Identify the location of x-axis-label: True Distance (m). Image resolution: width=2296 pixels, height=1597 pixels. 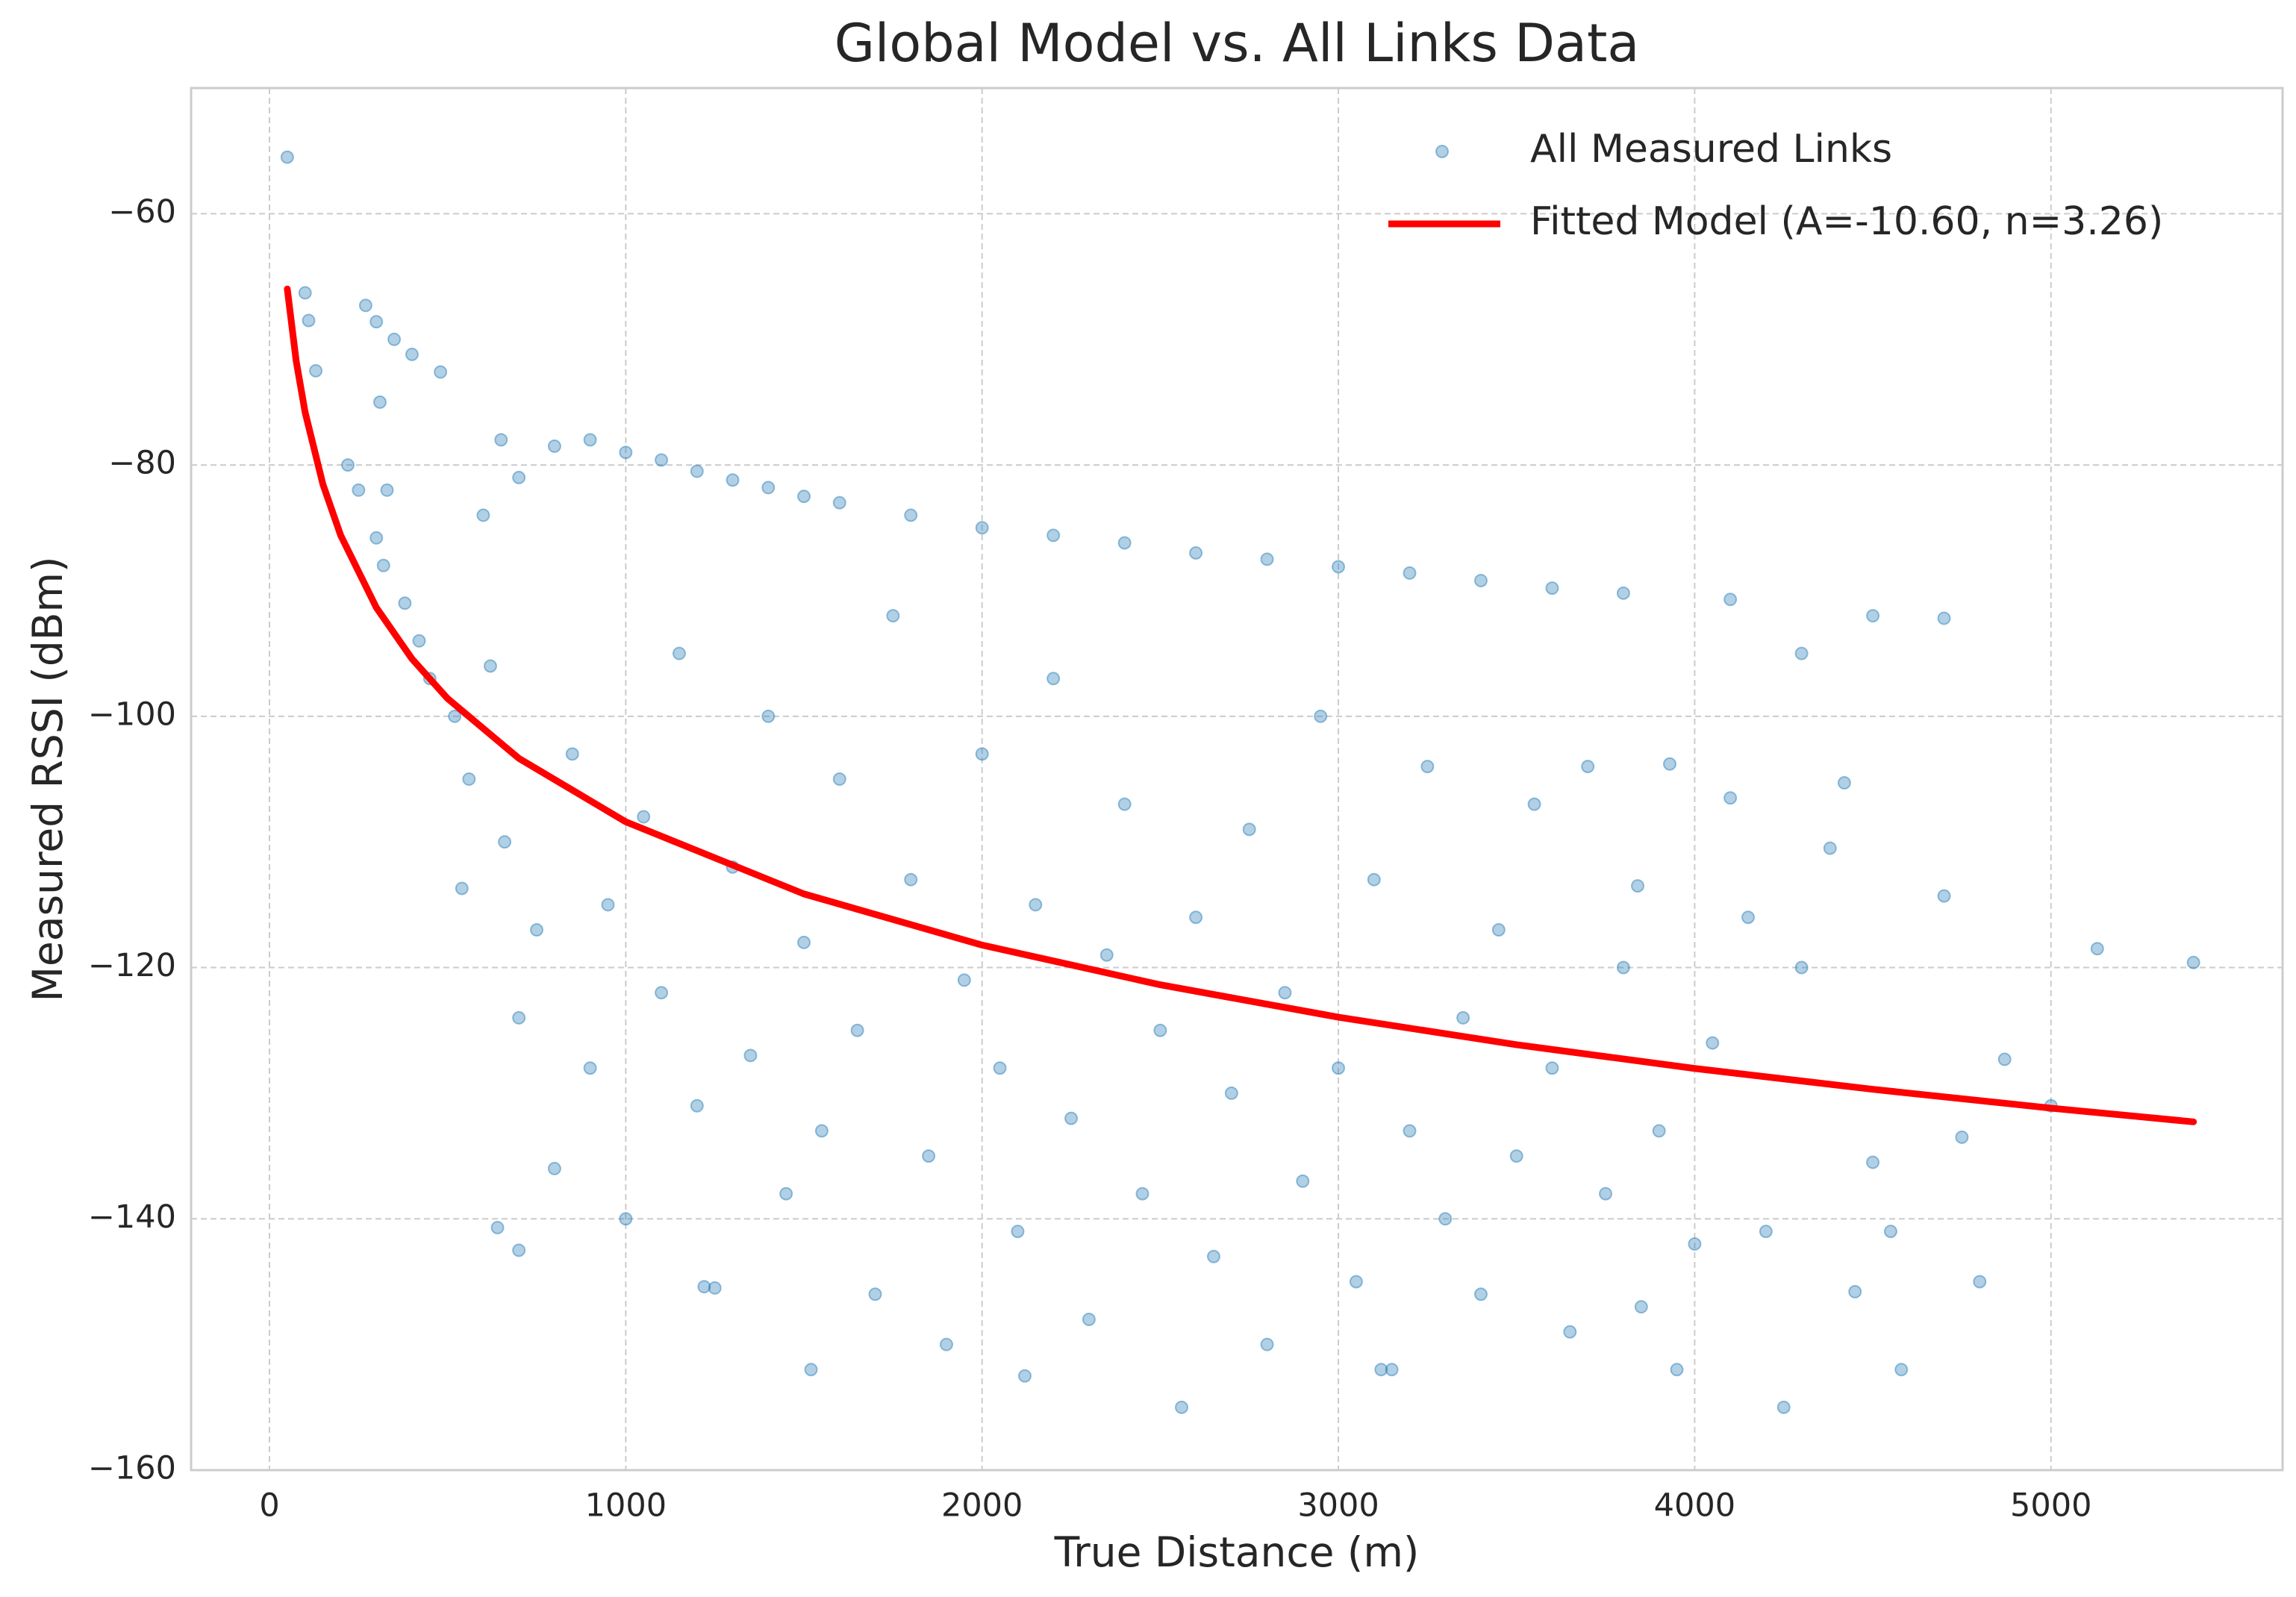
(1237, 1552).